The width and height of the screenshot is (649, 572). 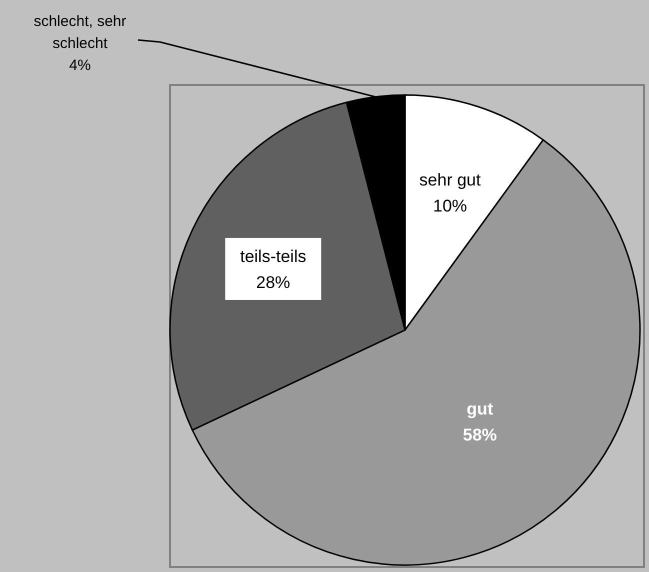 What do you see at coordinates (273, 256) in the screenshot?
I see `slice-label: teils-teils` at bounding box center [273, 256].